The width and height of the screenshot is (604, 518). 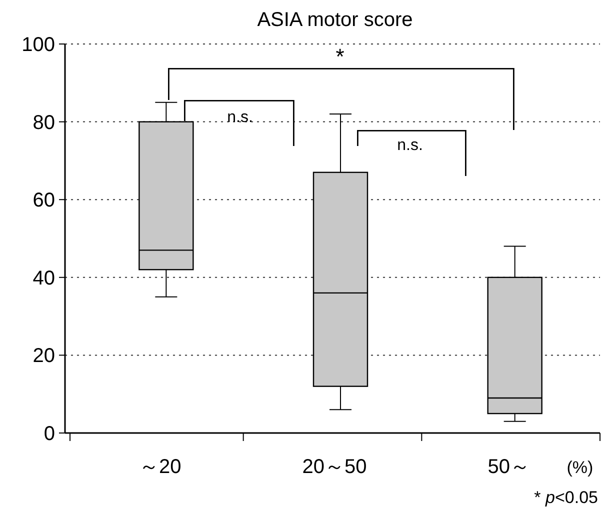 What do you see at coordinates (38, 45) in the screenshot?
I see `y-tick-label: 100` at bounding box center [38, 45].